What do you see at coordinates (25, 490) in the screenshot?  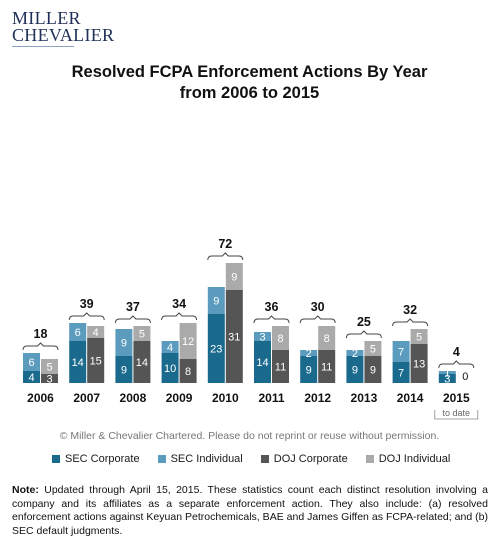 I see `footnote-label: Note:` at bounding box center [25, 490].